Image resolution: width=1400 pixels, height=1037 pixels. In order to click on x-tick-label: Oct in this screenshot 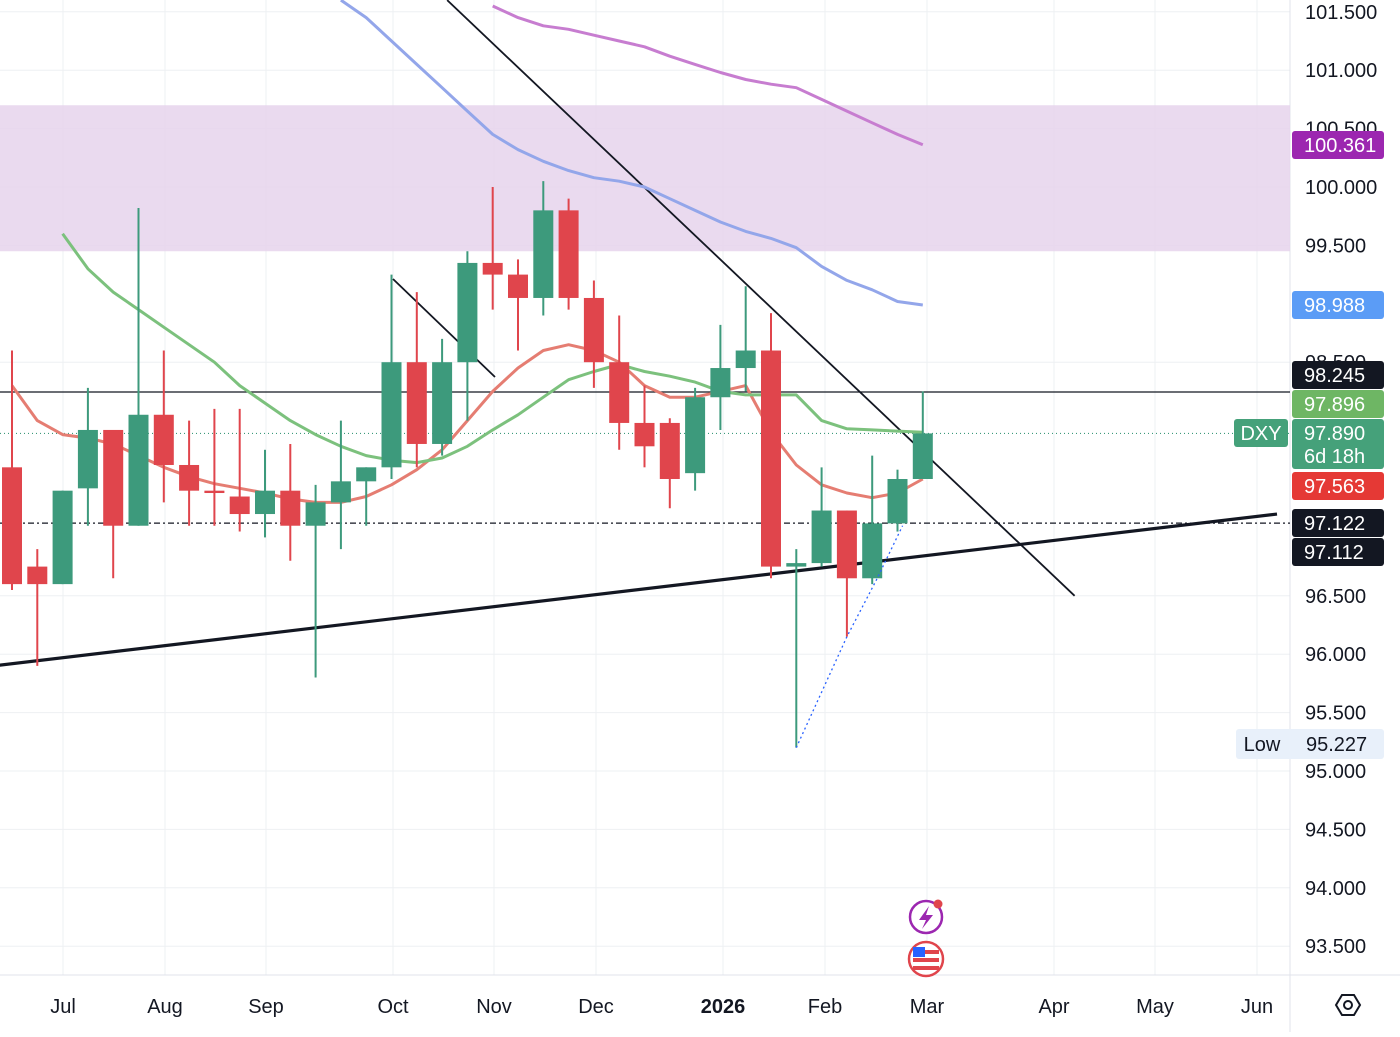, I will do `click(393, 1007)`.